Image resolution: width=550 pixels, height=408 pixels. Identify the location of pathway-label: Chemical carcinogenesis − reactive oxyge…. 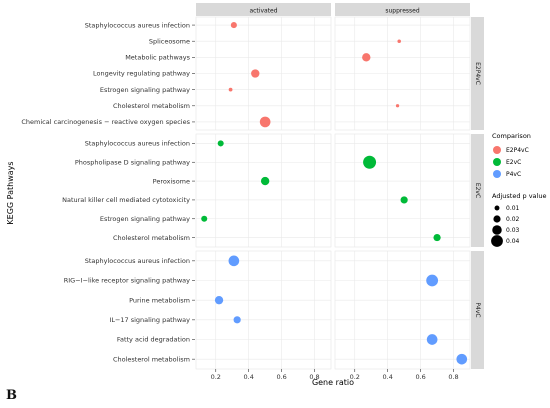
(105, 122).